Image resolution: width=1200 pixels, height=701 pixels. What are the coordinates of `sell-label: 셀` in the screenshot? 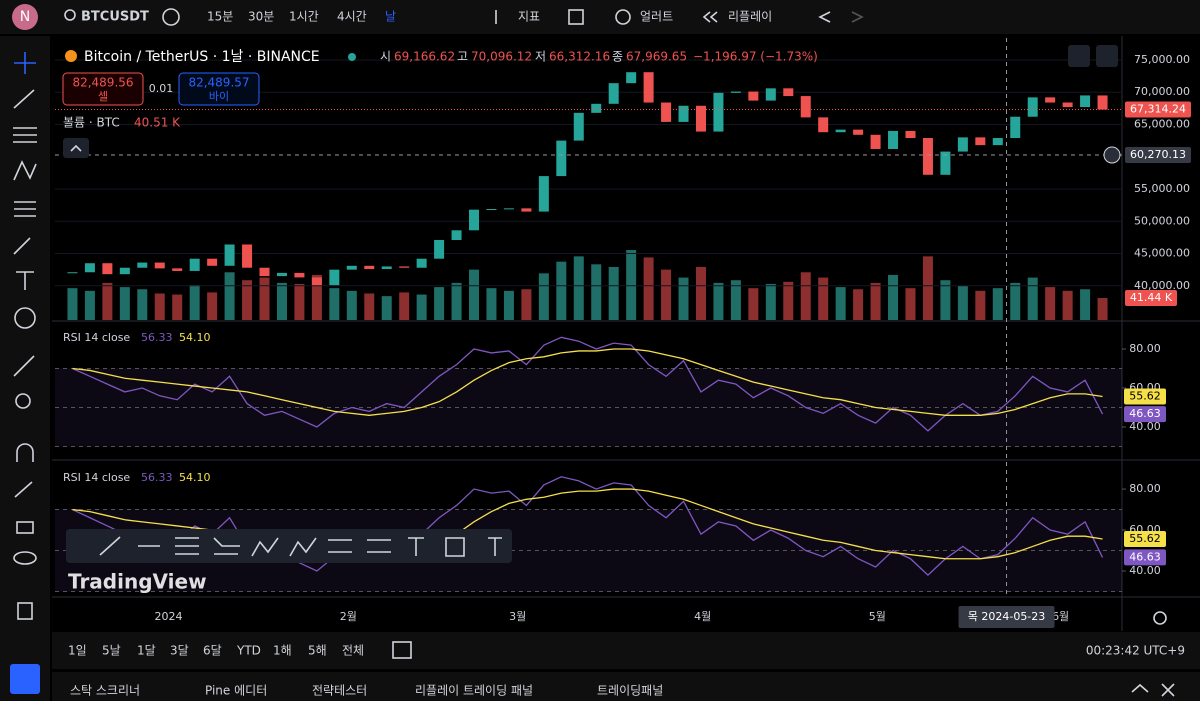 It's located at (103, 96).